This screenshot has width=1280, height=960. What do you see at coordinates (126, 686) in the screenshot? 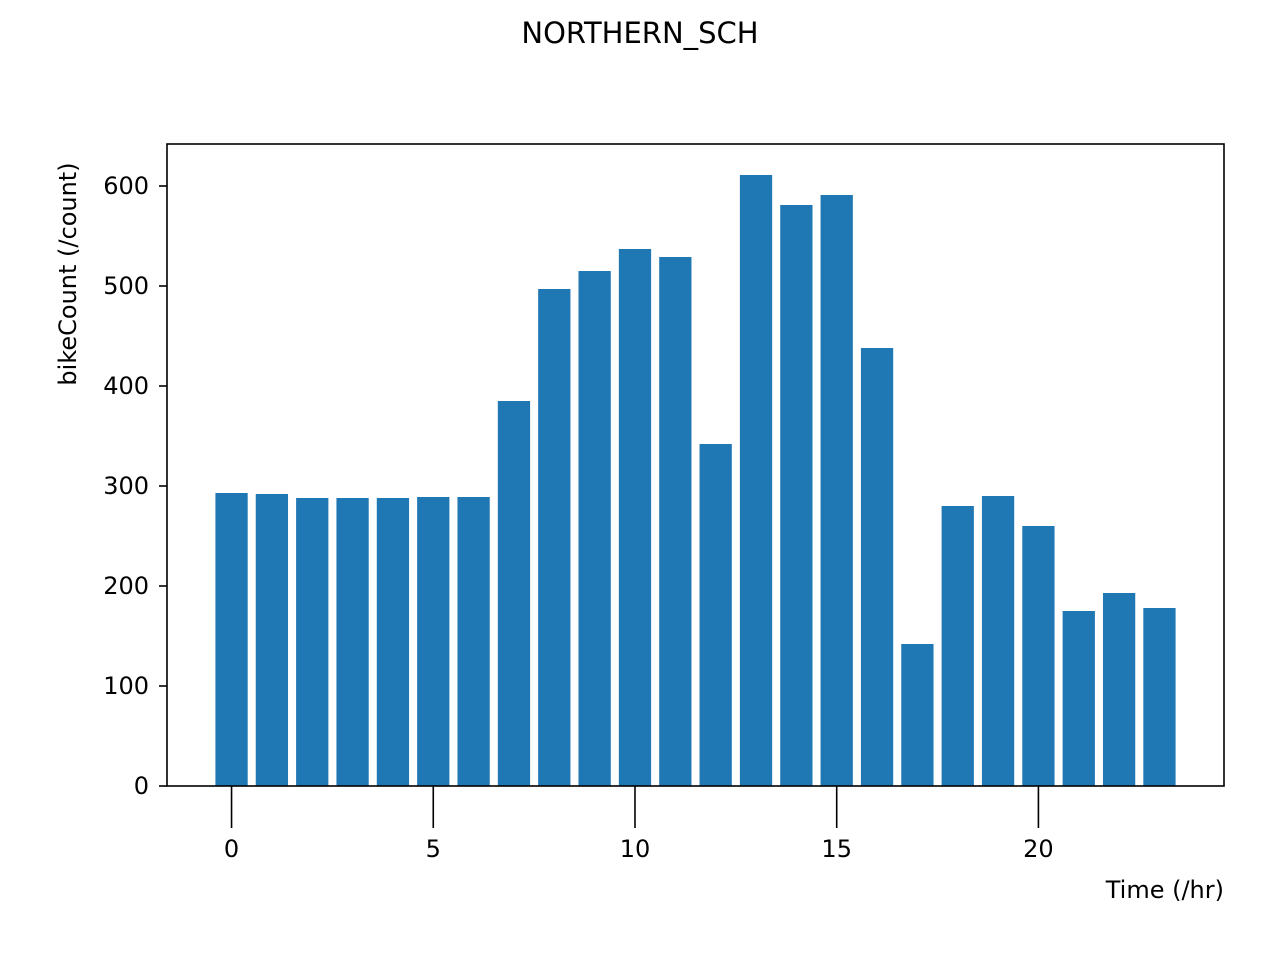
I see `y-tick-label-100: 100` at bounding box center [126, 686].